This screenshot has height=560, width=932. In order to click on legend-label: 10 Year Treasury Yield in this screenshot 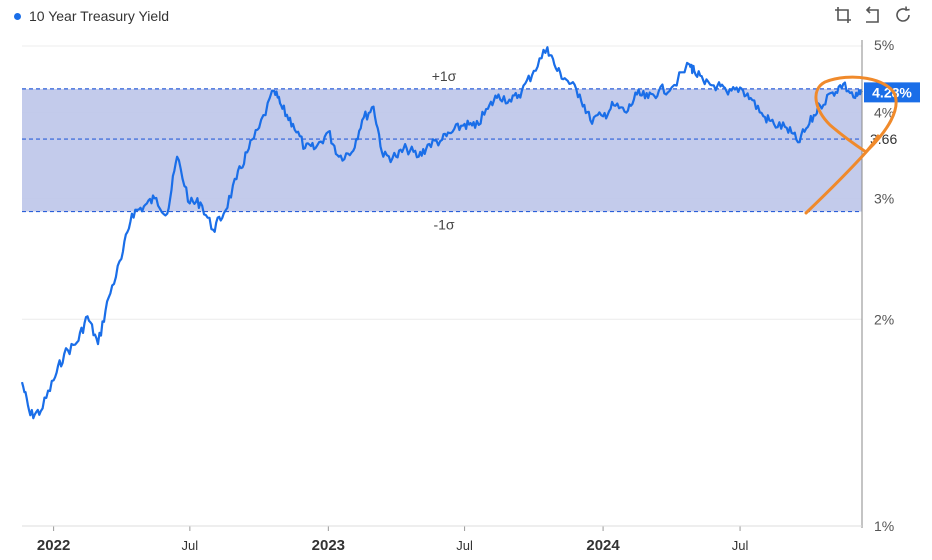, I will do `click(99, 16)`.